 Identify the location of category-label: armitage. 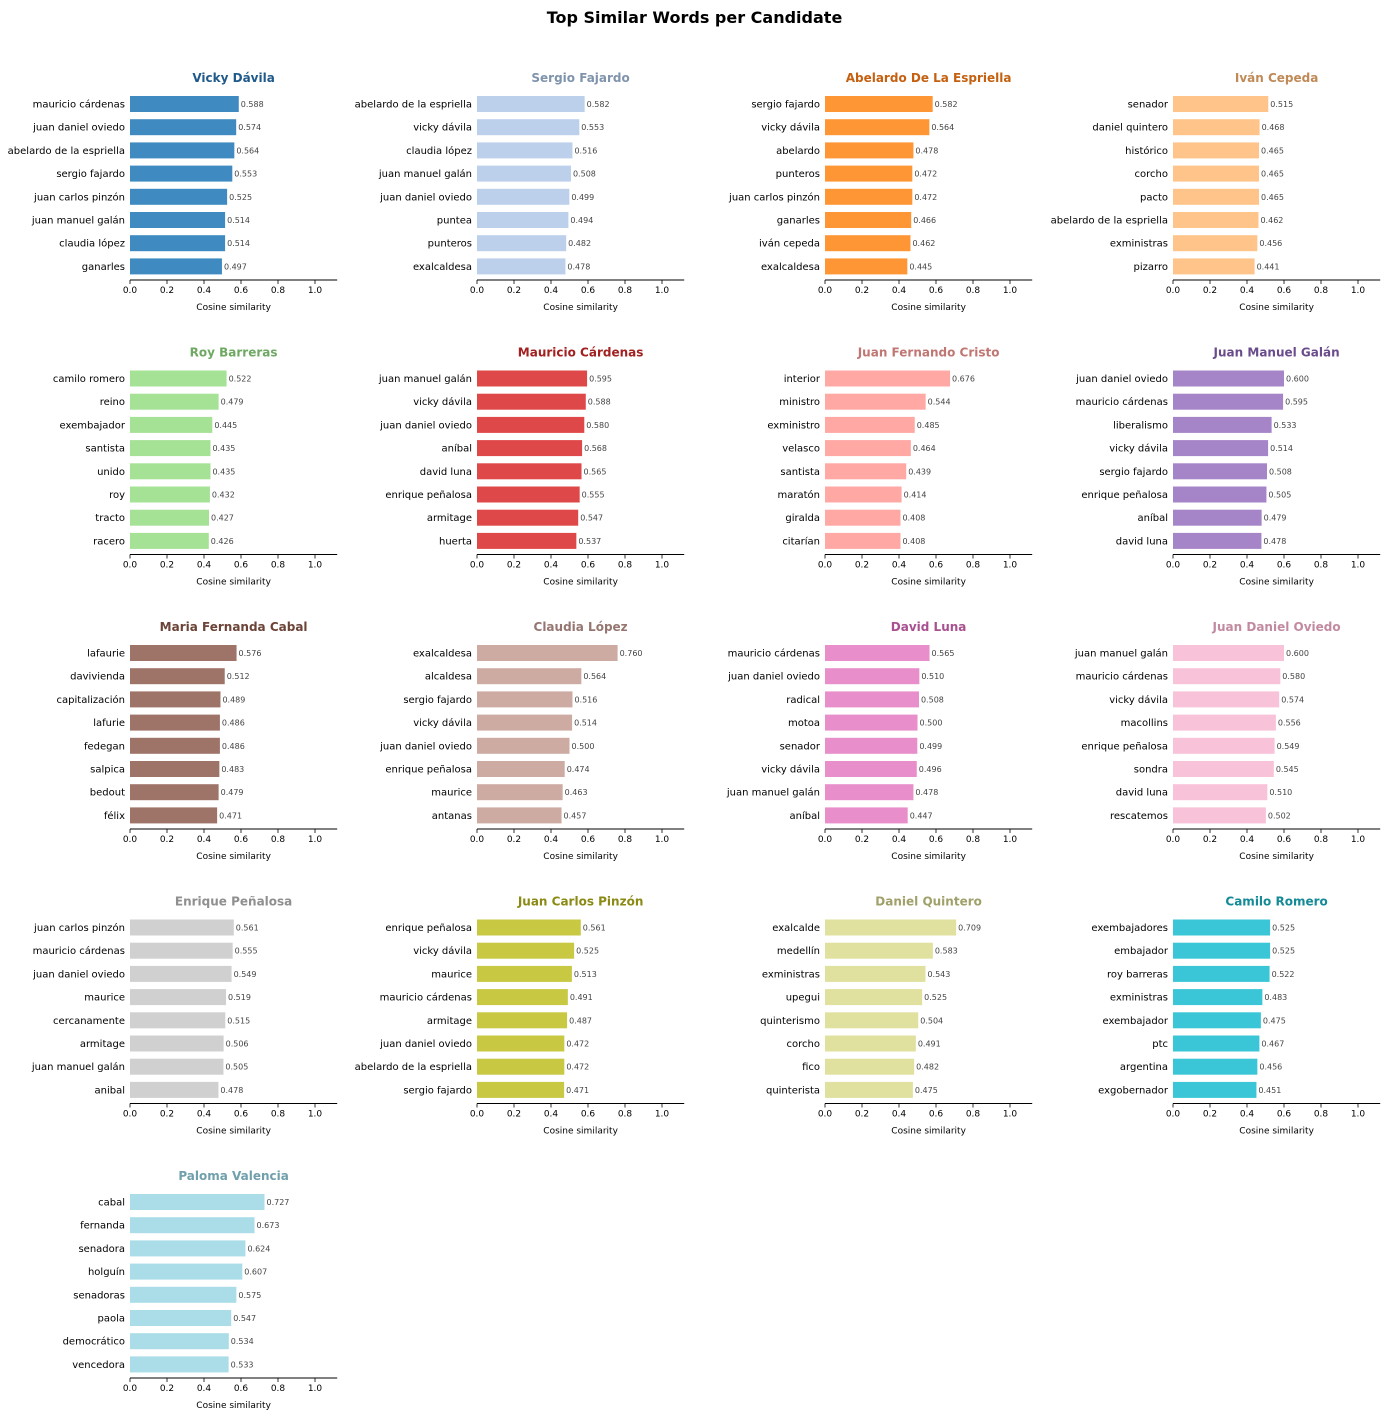
(449, 518).